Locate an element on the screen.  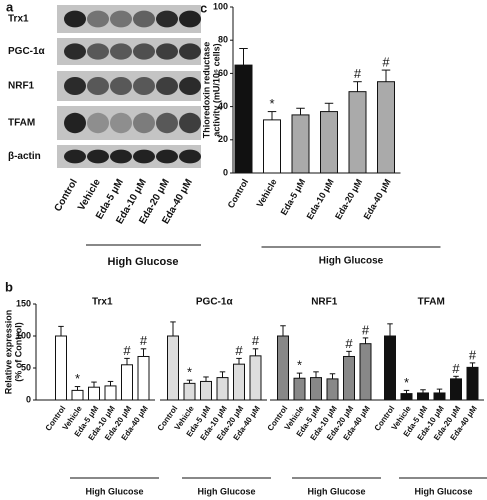
panel-label: c is located at coordinates (203, 7).